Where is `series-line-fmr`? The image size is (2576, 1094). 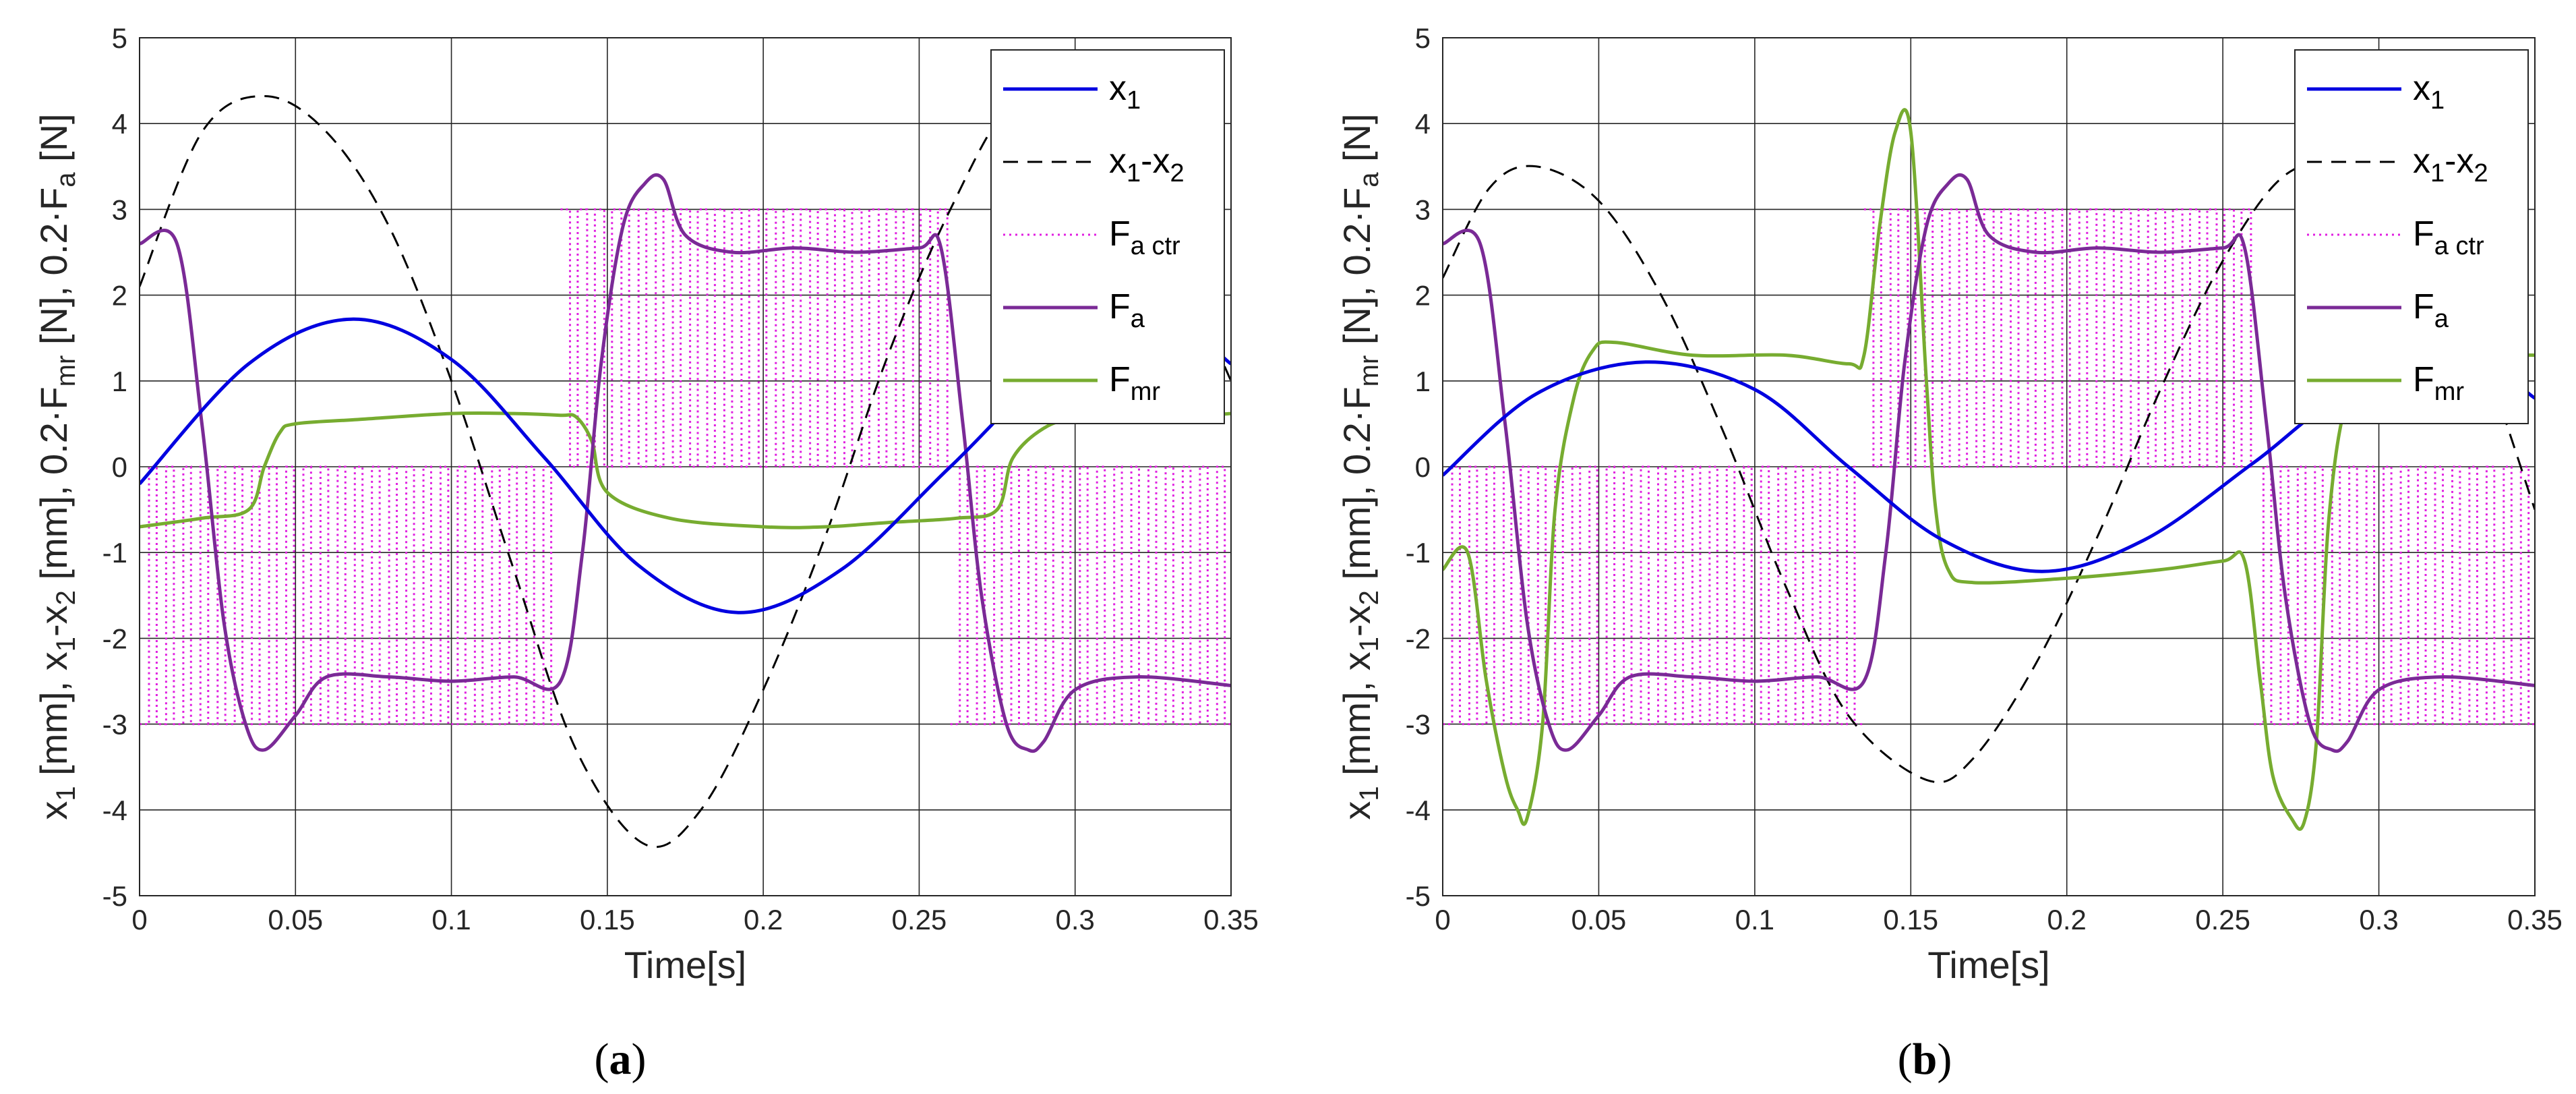 series-line-fmr is located at coordinates (685, 470).